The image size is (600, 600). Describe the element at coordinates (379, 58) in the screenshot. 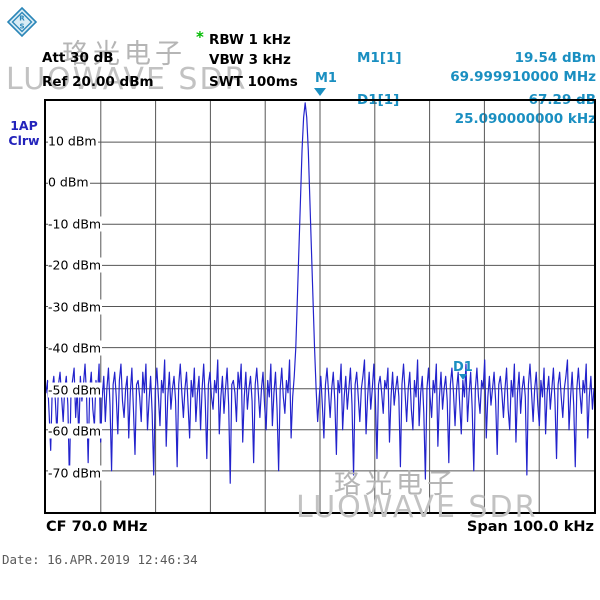

I see `marker-m1-name: M1[1]` at that location.